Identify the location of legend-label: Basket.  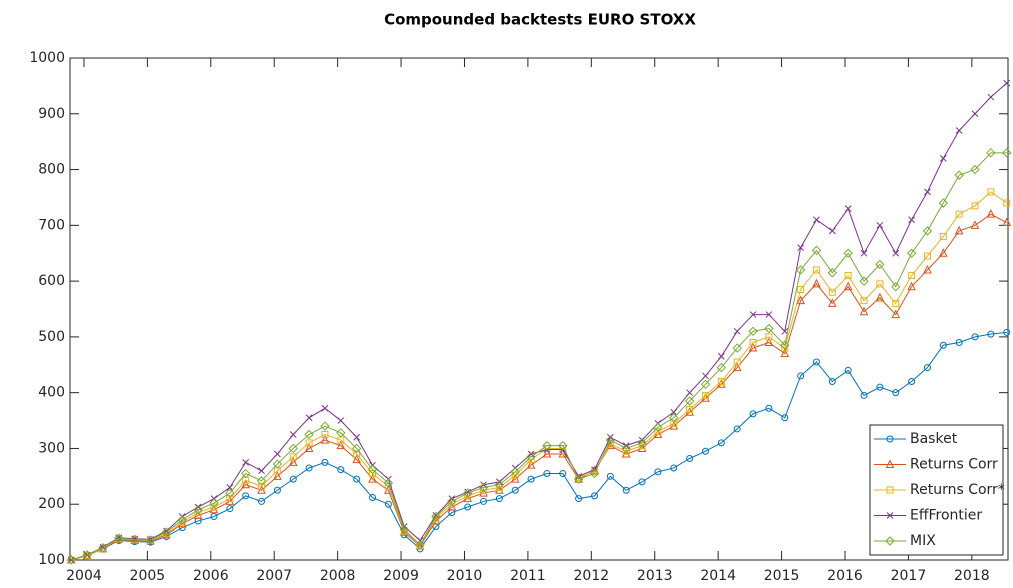
(934, 439).